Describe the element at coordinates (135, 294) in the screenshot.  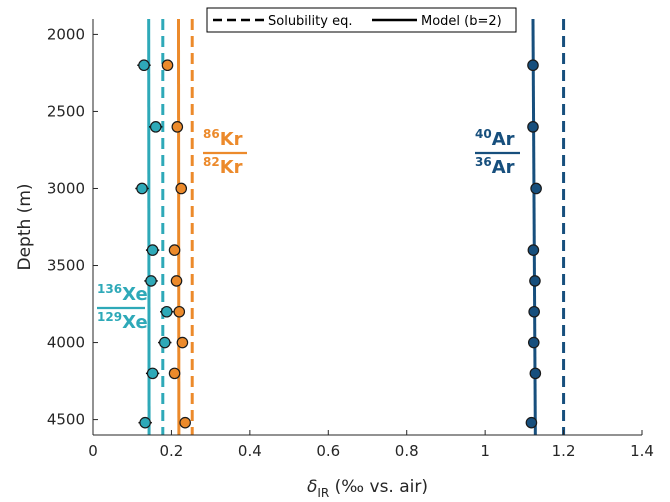
I see `ratio-numerator-element: Xe` at that location.